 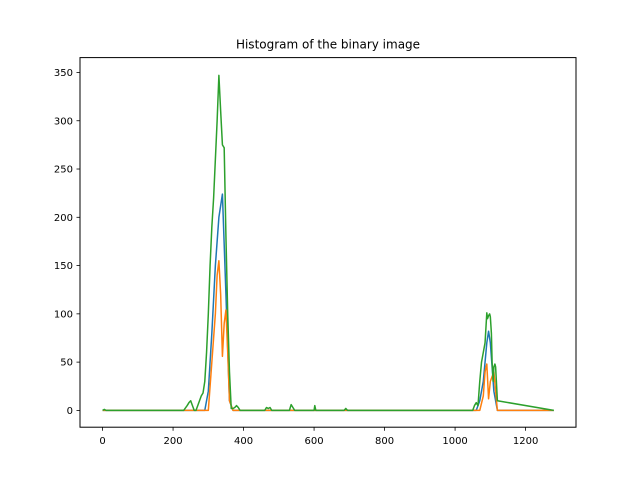 What do you see at coordinates (328, 45) in the screenshot?
I see `chart-title: Histogram of the binary image` at bounding box center [328, 45].